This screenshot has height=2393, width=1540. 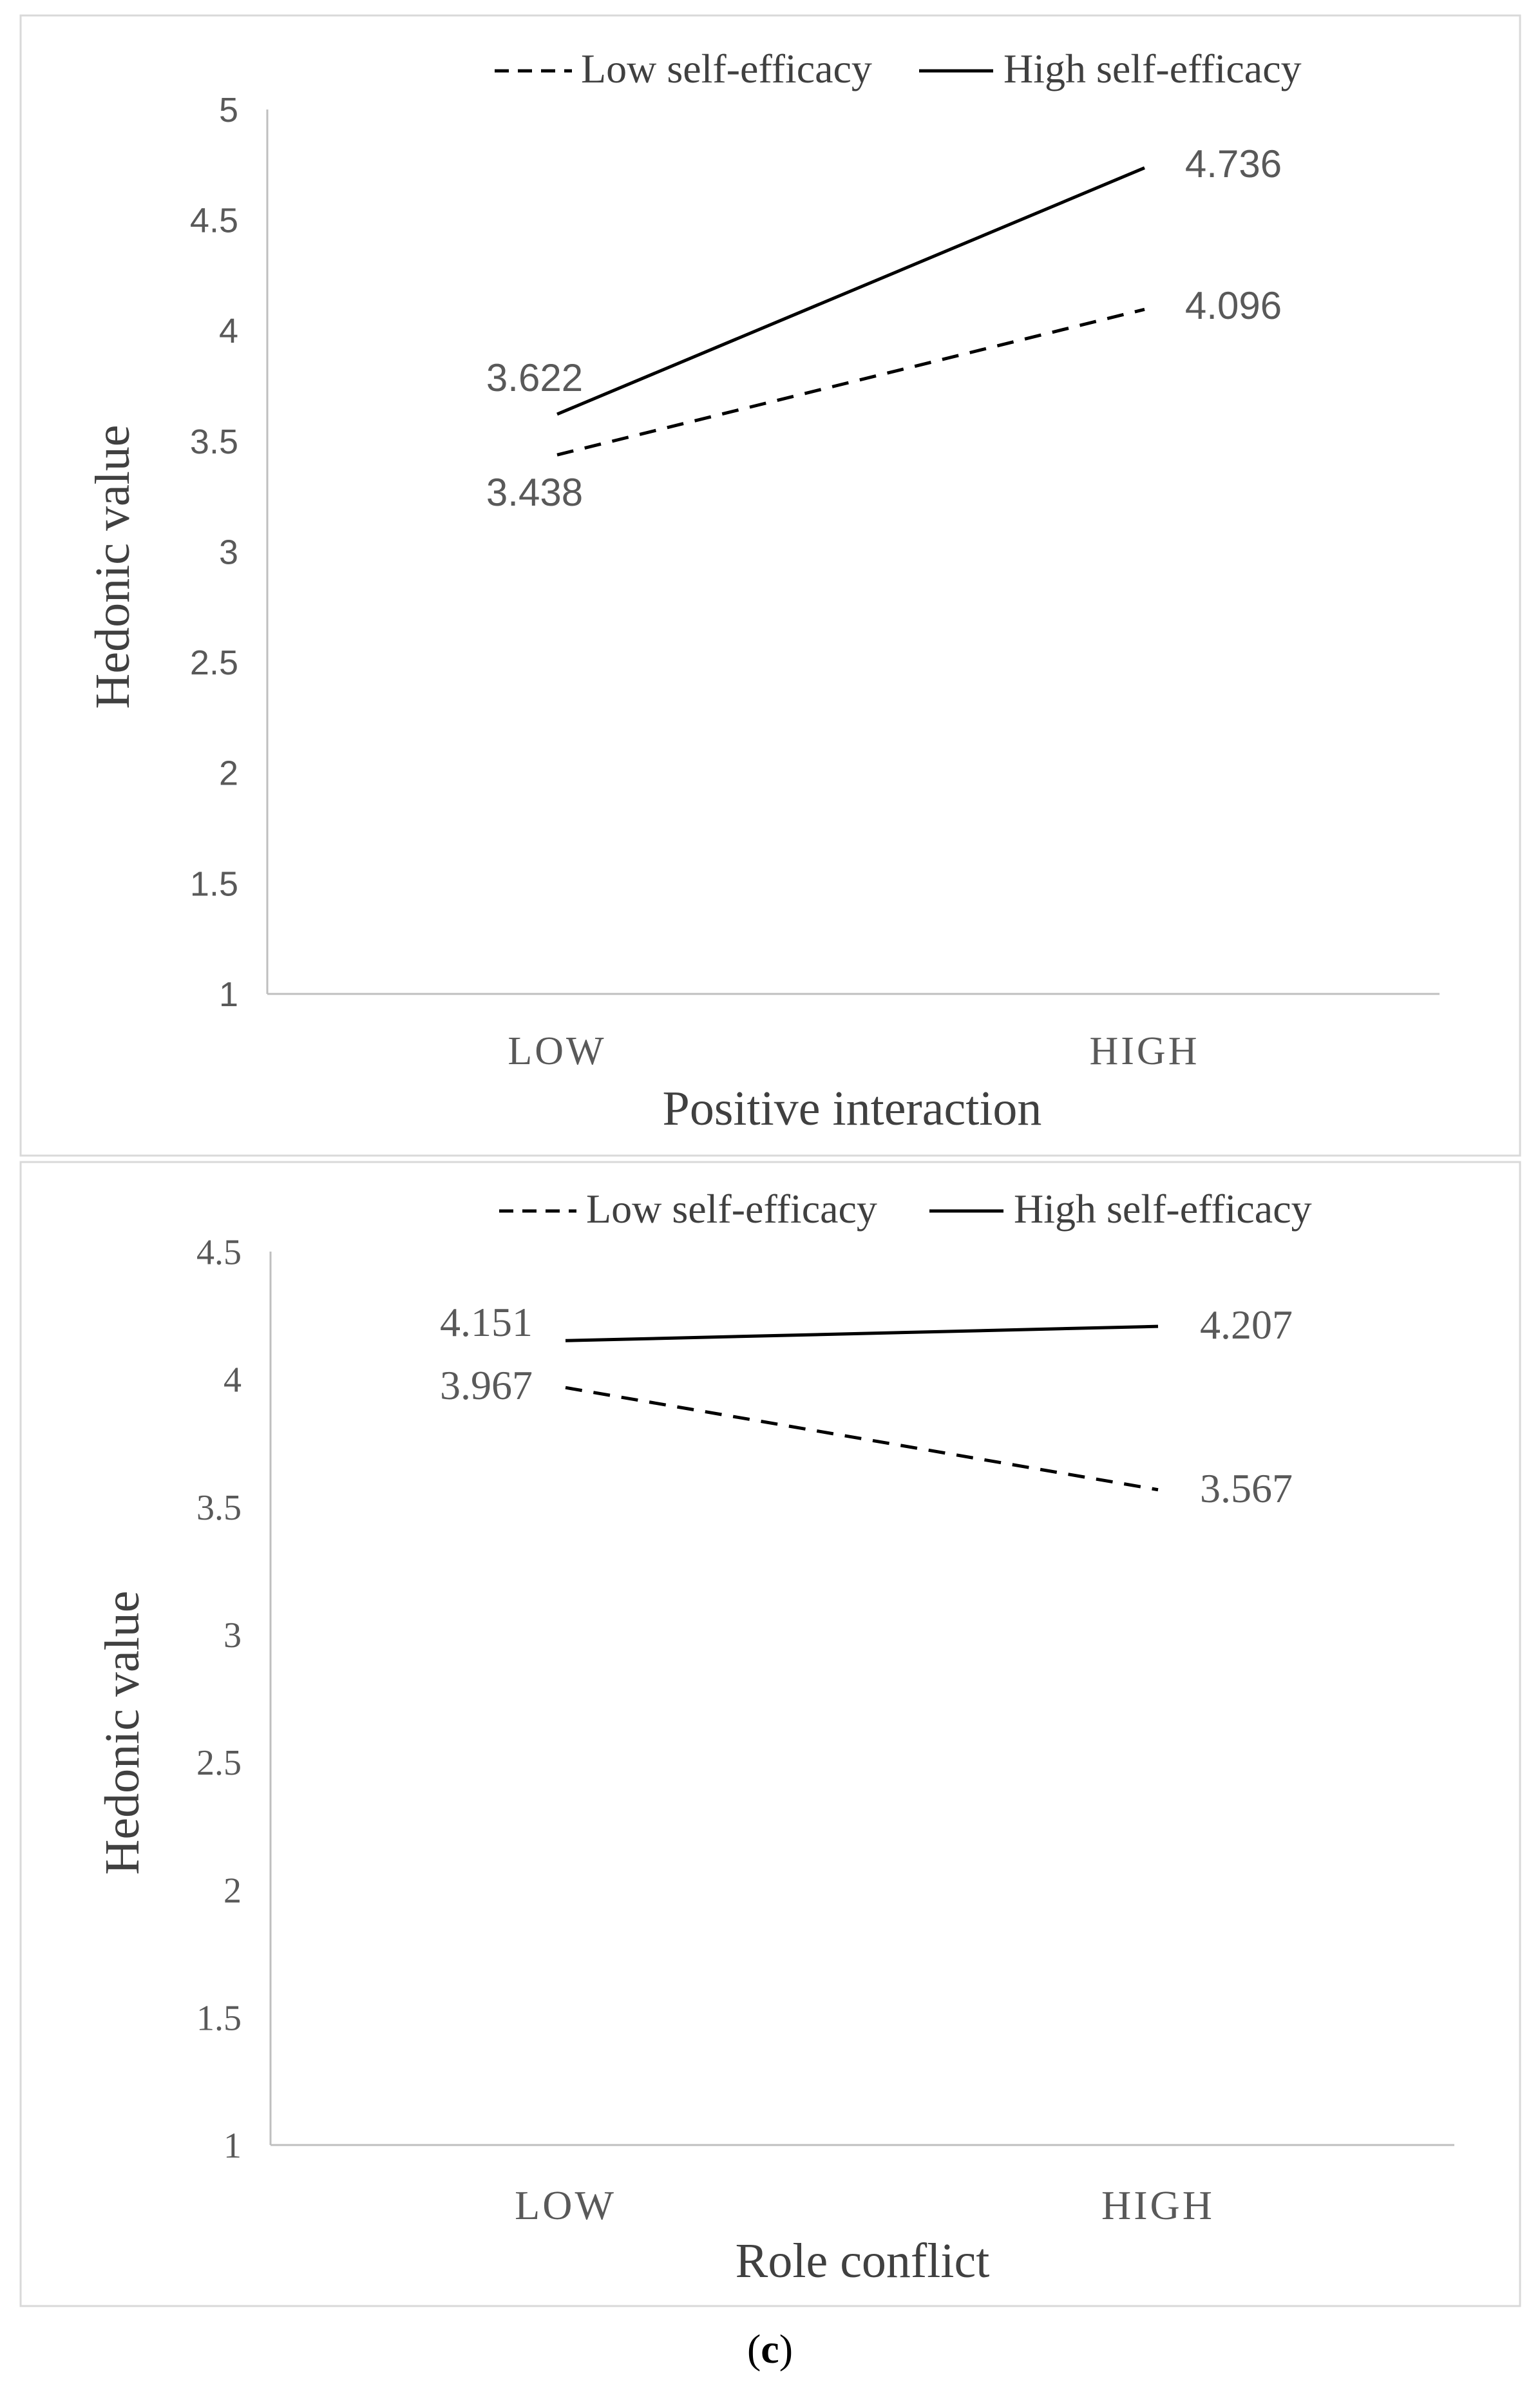 I want to click on x-axis-title: Role conflict, so click(x=863, y=2261).